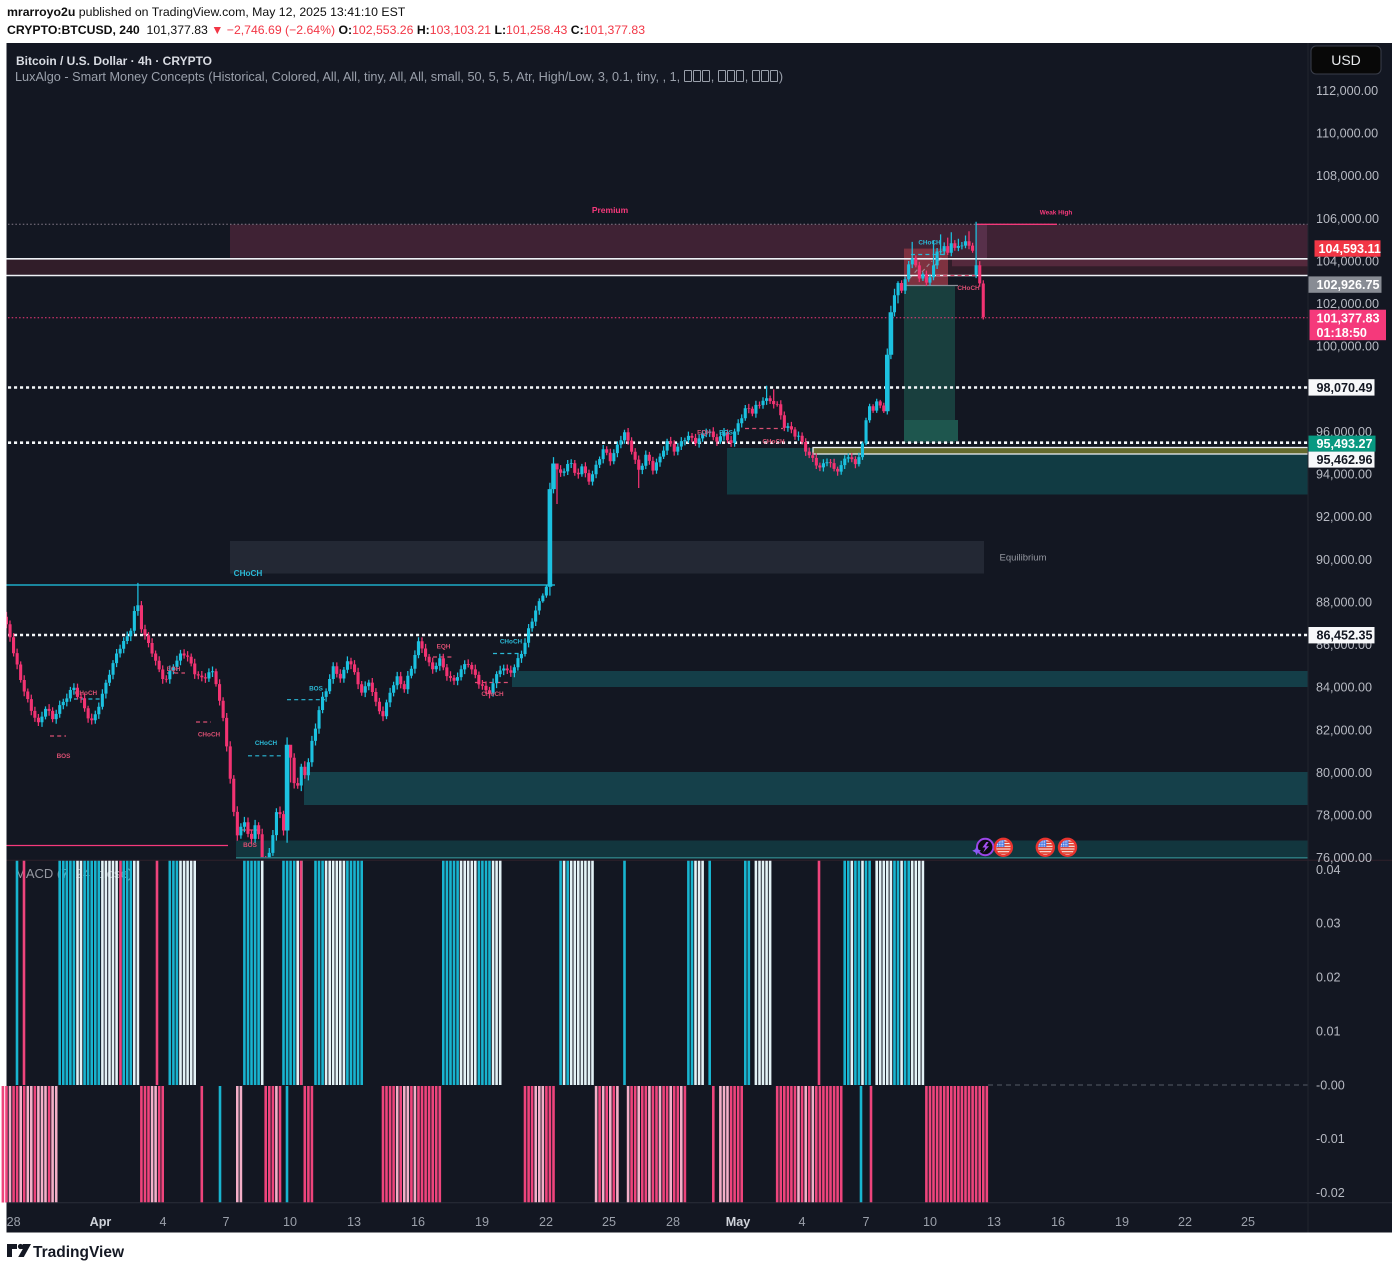 Image resolution: width=1392 pixels, height=1268 pixels. Describe the element at coordinates (1347, 219) in the screenshot. I see `svg-text: 106,000.00` at that location.